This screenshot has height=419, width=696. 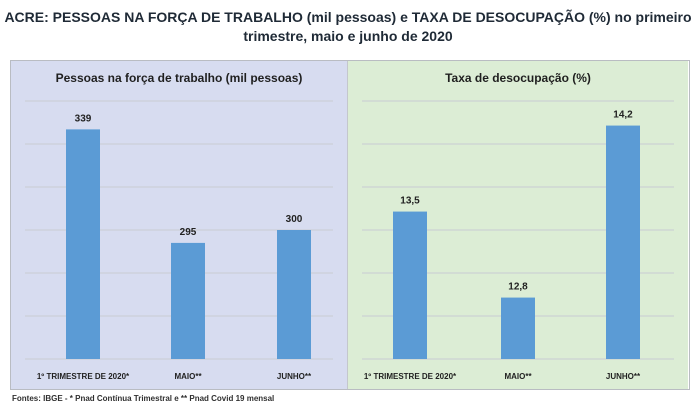 What do you see at coordinates (348, 36) in the screenshot?
I see `chart-title-line-2: trimestre, maio e junho de 2020` at bounding box center [348, 36].